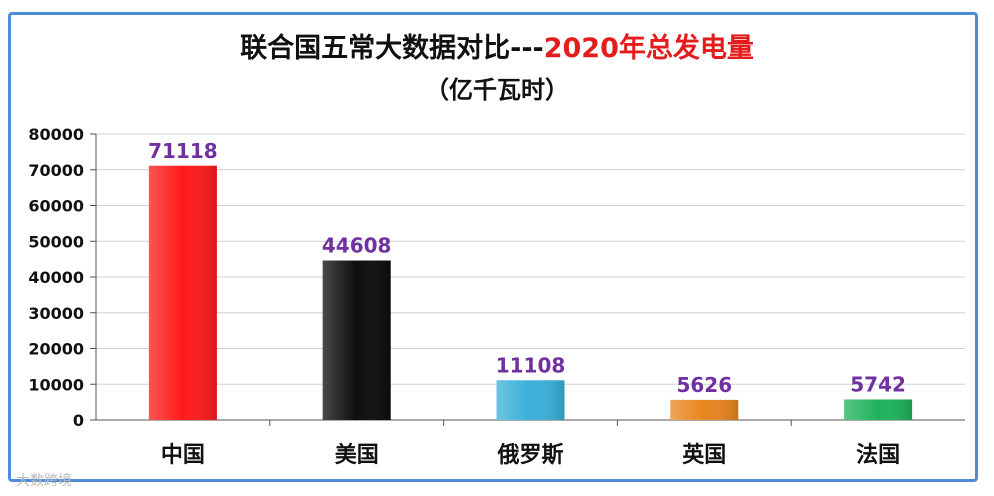  I want to click on x-category-label: 美国, so click(357, 455).